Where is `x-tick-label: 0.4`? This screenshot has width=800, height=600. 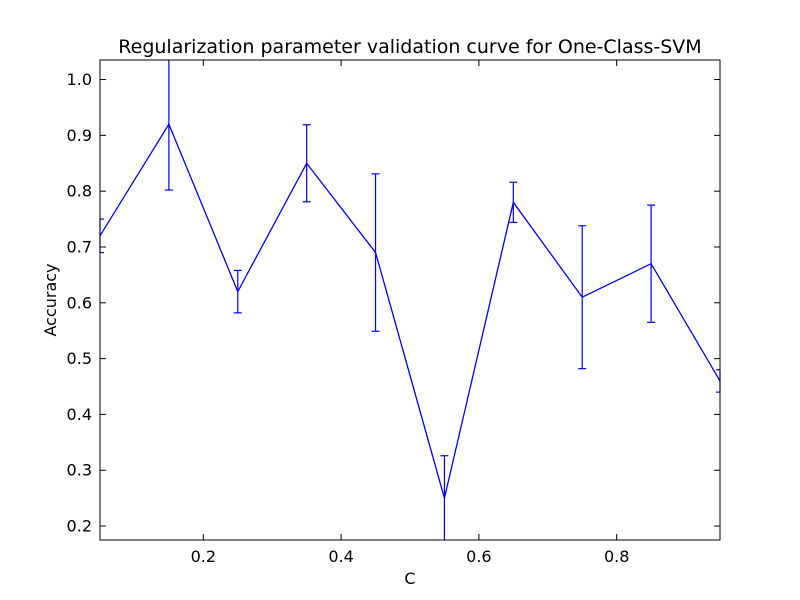 x-tick-label: 0.4 is located at coordinates (340, 556).